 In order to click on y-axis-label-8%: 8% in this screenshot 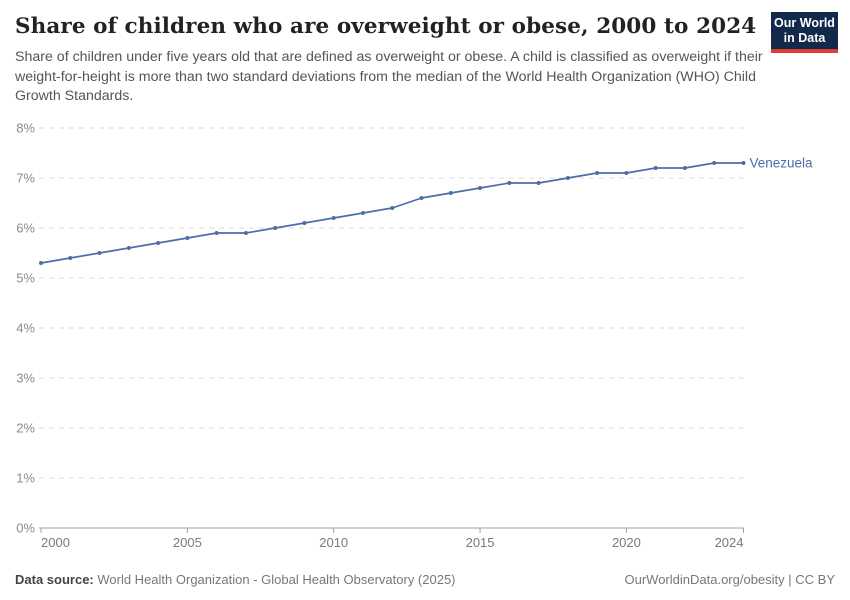, I will do `click(25, 128)`.